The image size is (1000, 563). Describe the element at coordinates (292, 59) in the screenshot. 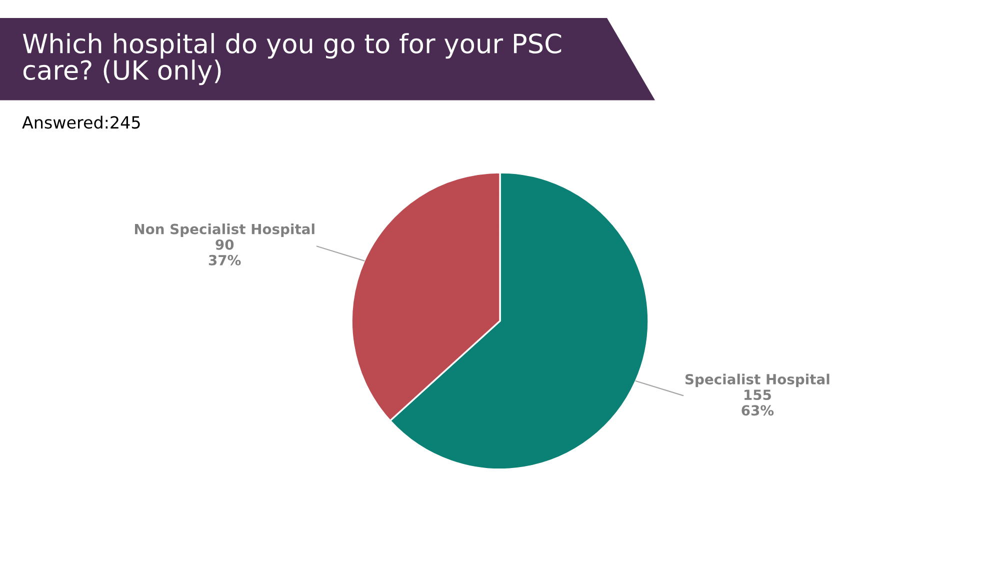

I see `chart-title: Which hospital do you go to for your PSC care? (UK only)` at that location.